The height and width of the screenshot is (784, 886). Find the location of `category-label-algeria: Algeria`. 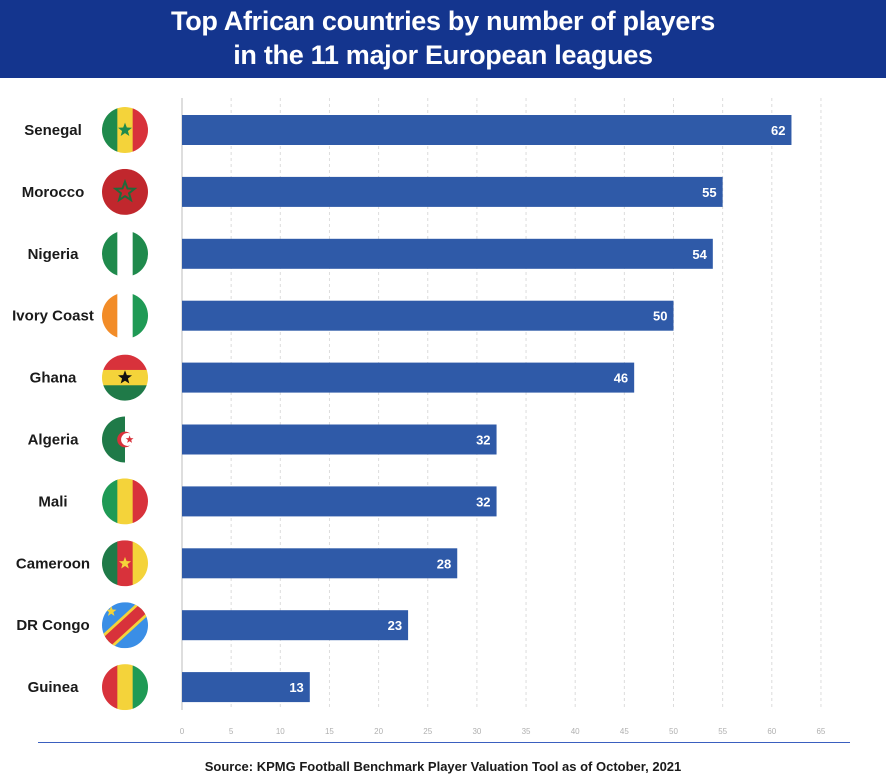

category-label-algeria: Algeria is located at coordinates (54, 440).